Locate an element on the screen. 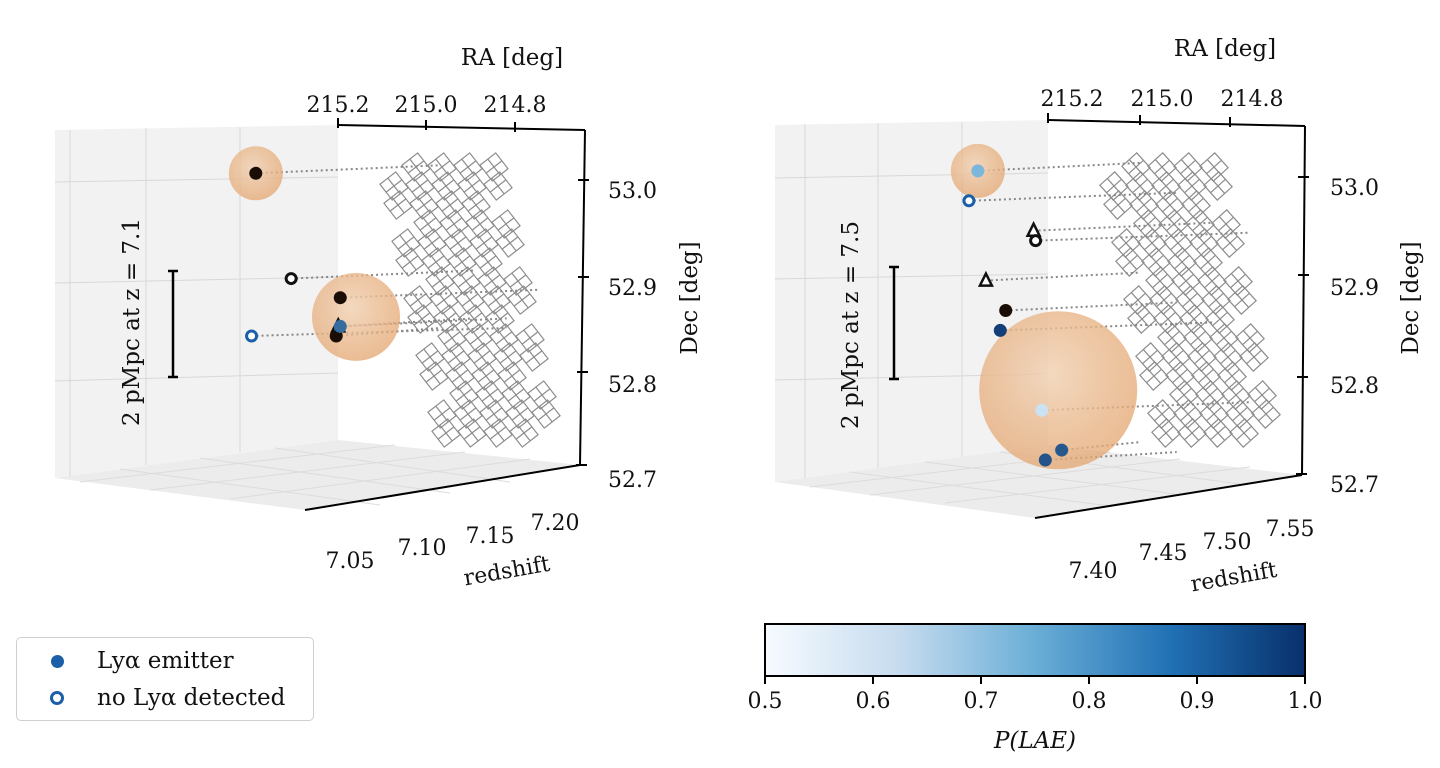  colorbar-tick-label: 0.8 is located at coordinates (1089, 701).